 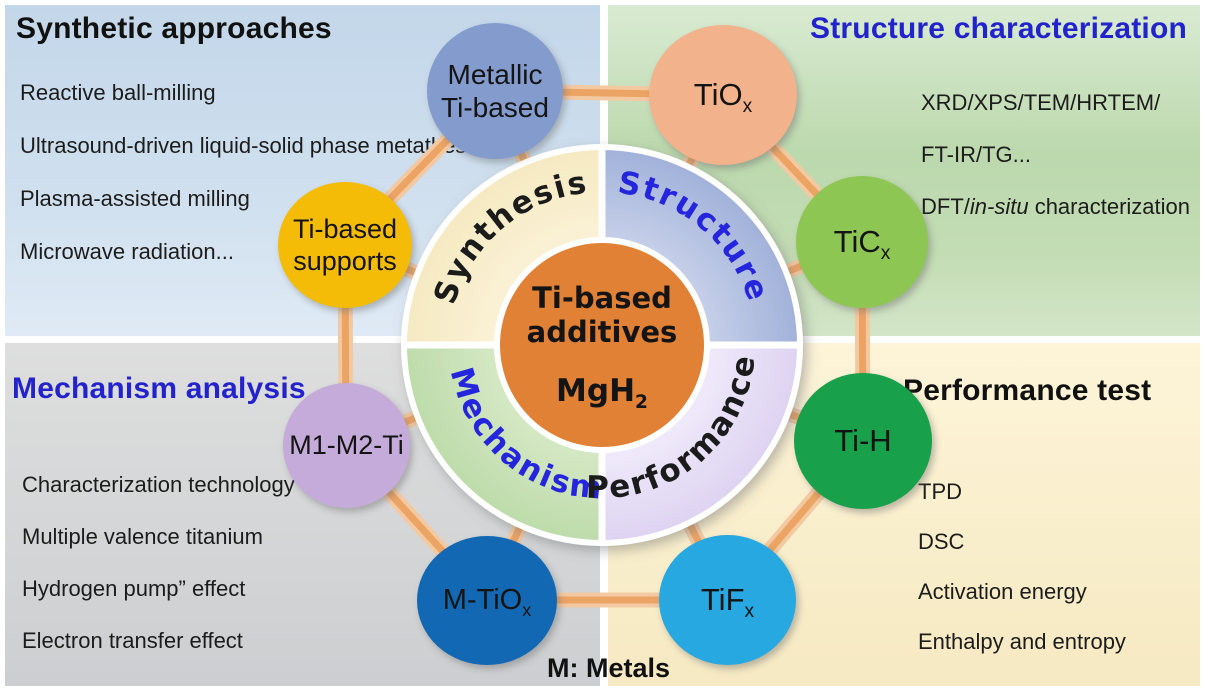 I want to click on list-item: Activation energy, so click(x=1002, y=591).